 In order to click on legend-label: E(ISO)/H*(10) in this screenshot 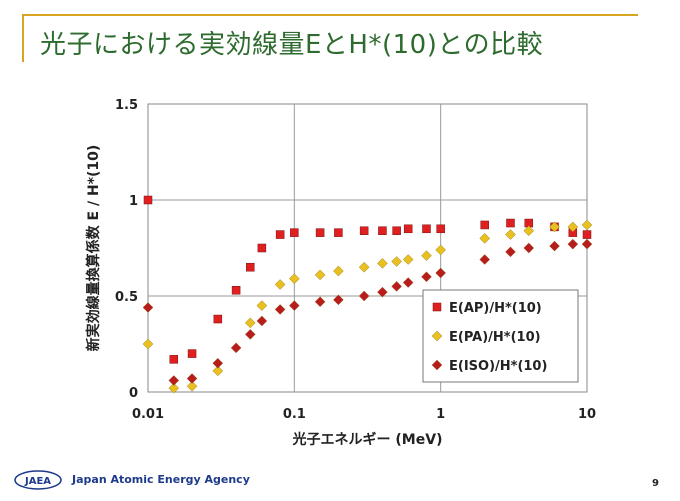, I will do `click(498, 366)`.